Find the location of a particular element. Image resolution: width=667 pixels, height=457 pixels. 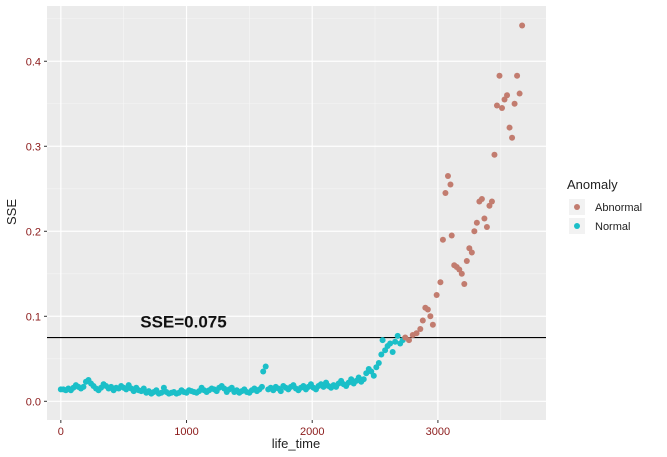

threshold-label: SSE=0.075 is located at coordinates (183, 322).